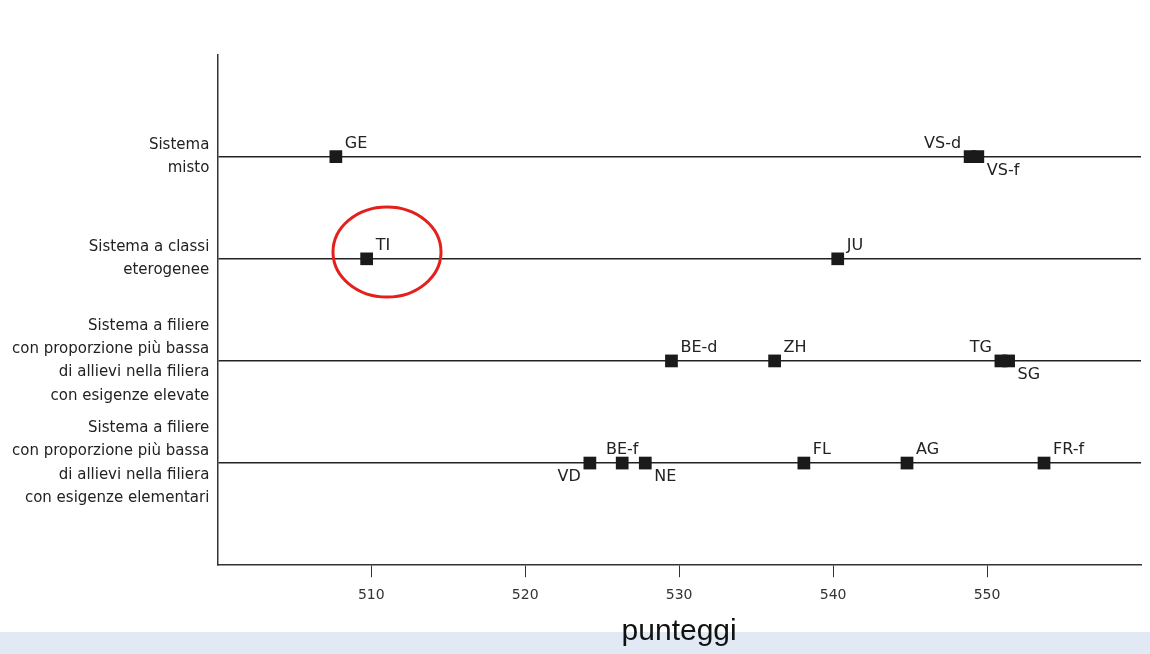 This screenshot has height=654, width=1150. I want to click on series-label: VS-f, so click(1003, 169).